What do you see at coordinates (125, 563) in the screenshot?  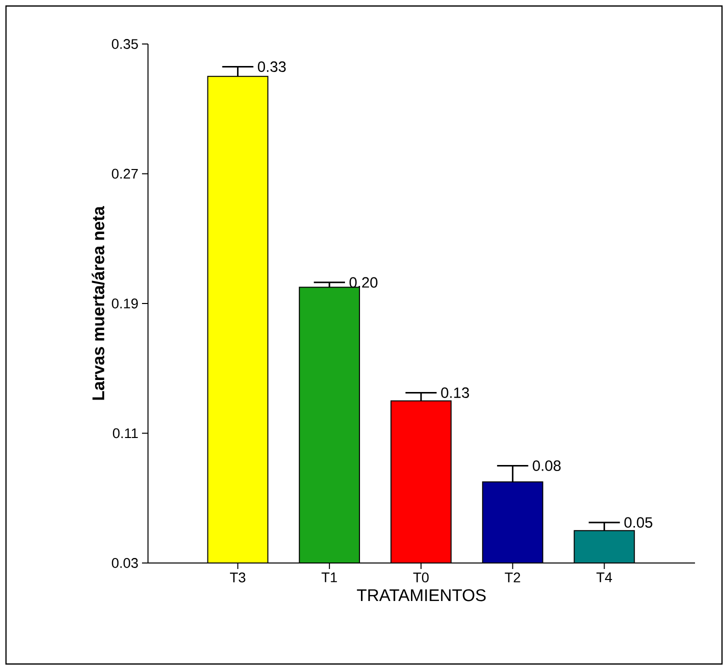 I see `y-tick-label: 0.03` at bounding box center [125, 563].